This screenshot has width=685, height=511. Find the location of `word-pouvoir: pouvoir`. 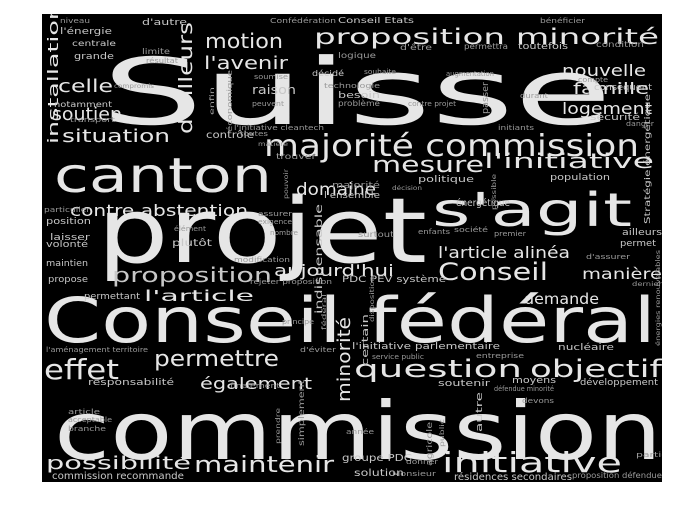

word-pouvoir: pouvoir is located at coordinates (286, 183).